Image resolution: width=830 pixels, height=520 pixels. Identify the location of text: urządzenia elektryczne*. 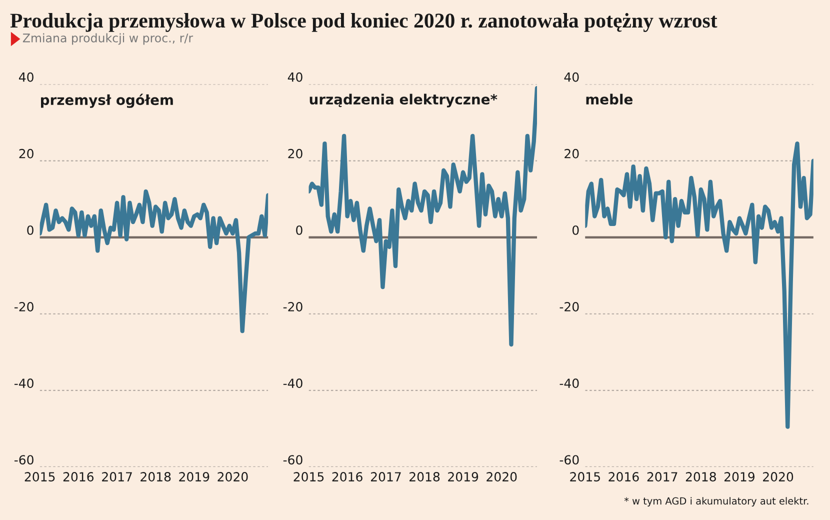
(404, 101).